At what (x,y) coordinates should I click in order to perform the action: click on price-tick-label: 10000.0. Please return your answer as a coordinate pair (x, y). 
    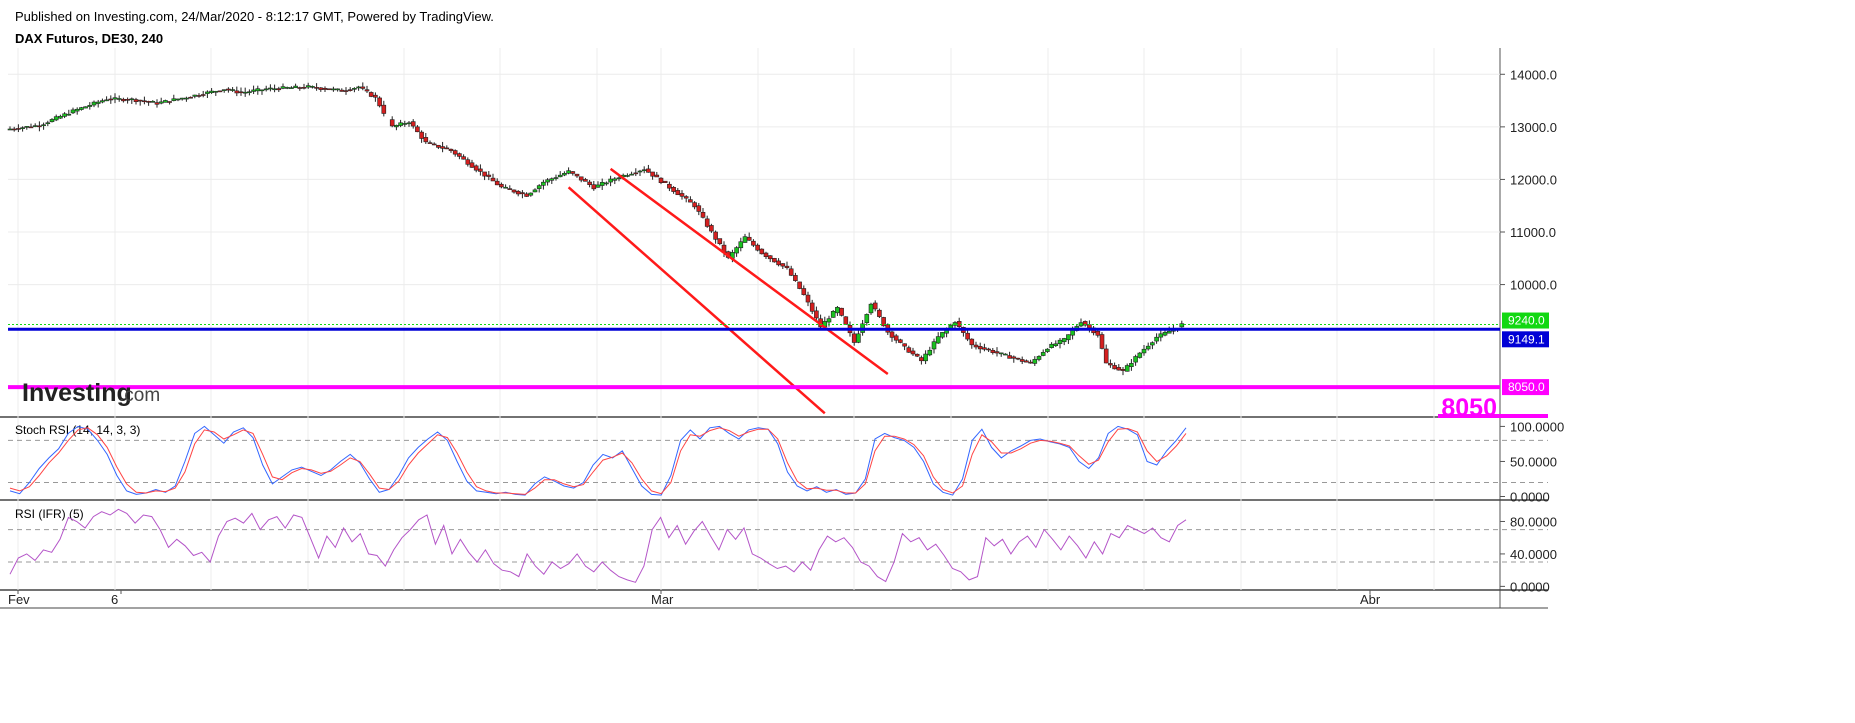
    Looking at the image, I should click on (1533, 285).